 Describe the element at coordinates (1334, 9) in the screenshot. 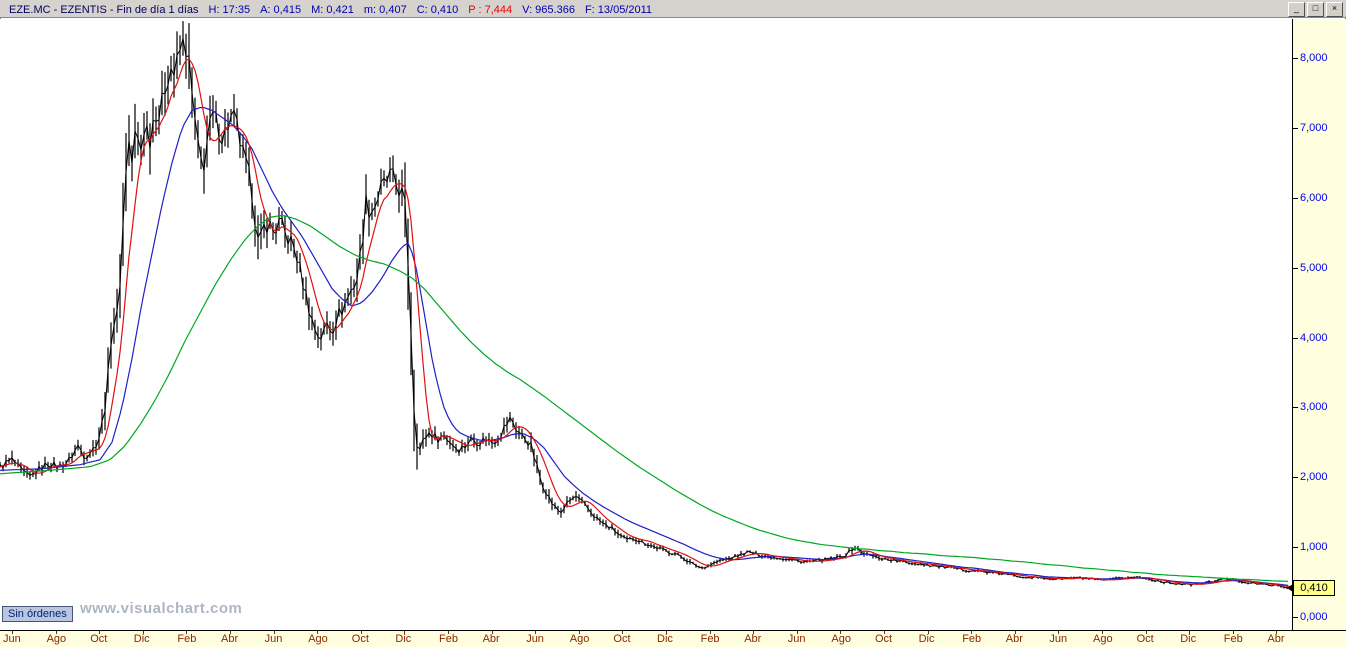

I see `close-button: ×` at that location.